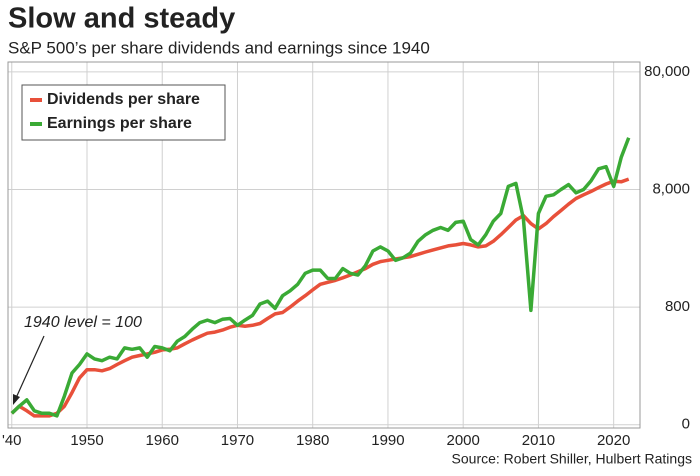  What do you see at coordinates (667, 71) in the screenshot?
I see `y-tick-label: 80,000` at bounding box center [667, 71].